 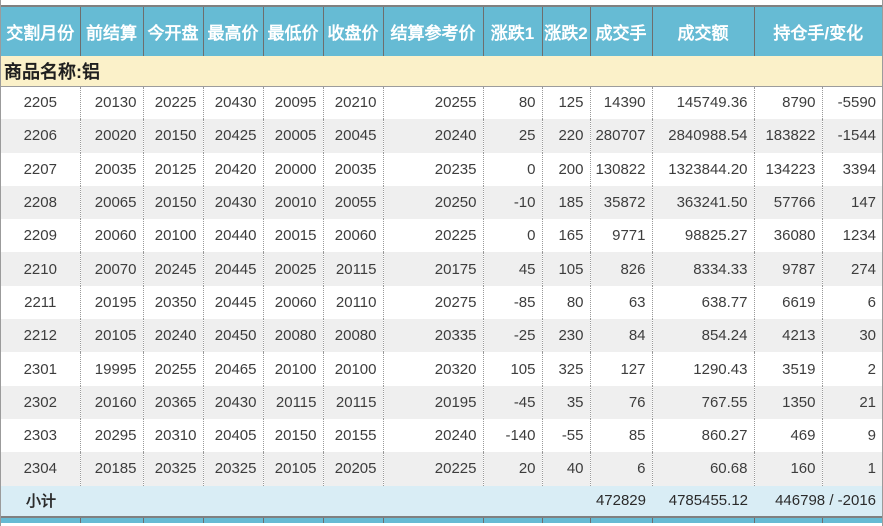 What do you see at coordinates (233, 103) in the screenshot?
I see `cell-high: 20430` at bounding box center [233, 103].